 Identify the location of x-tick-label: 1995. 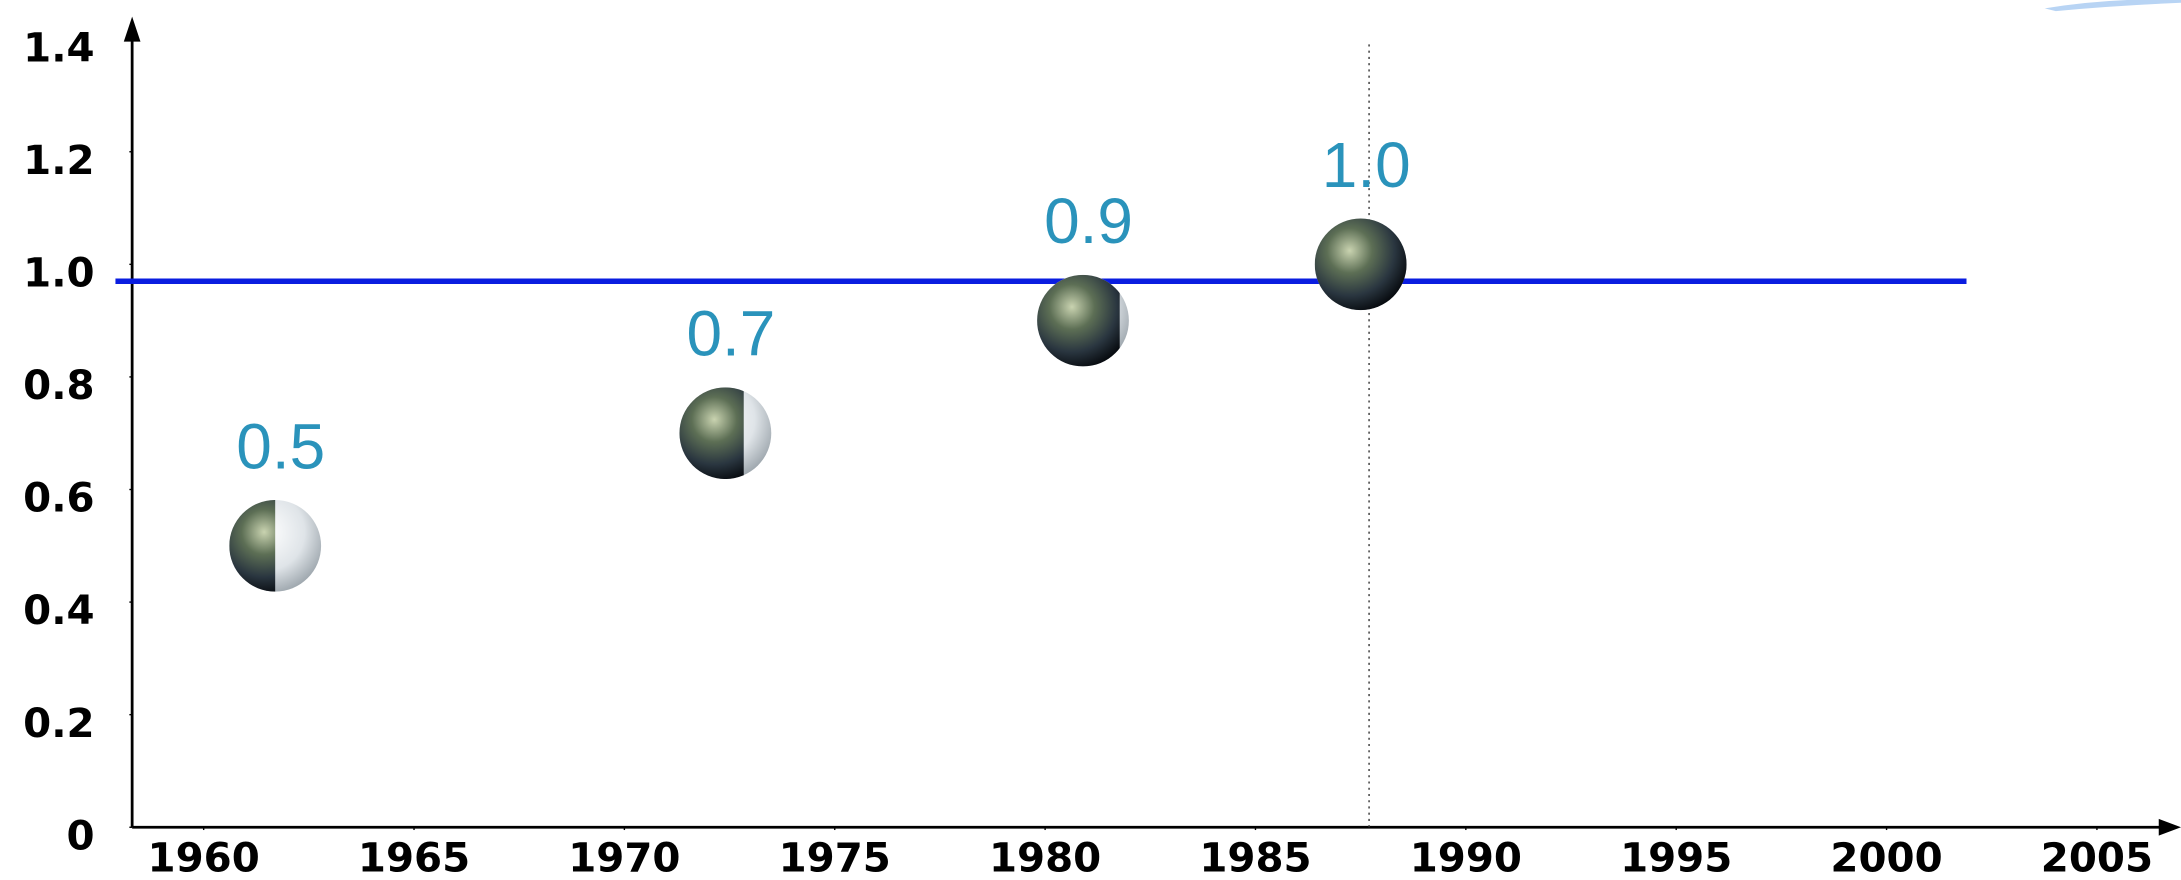
(1676, 857).